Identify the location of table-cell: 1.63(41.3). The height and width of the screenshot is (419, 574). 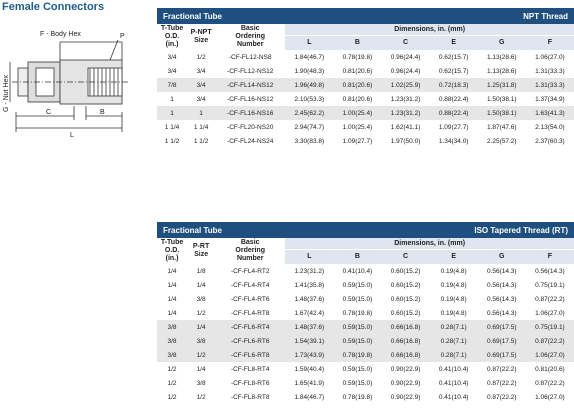
(549, 113).